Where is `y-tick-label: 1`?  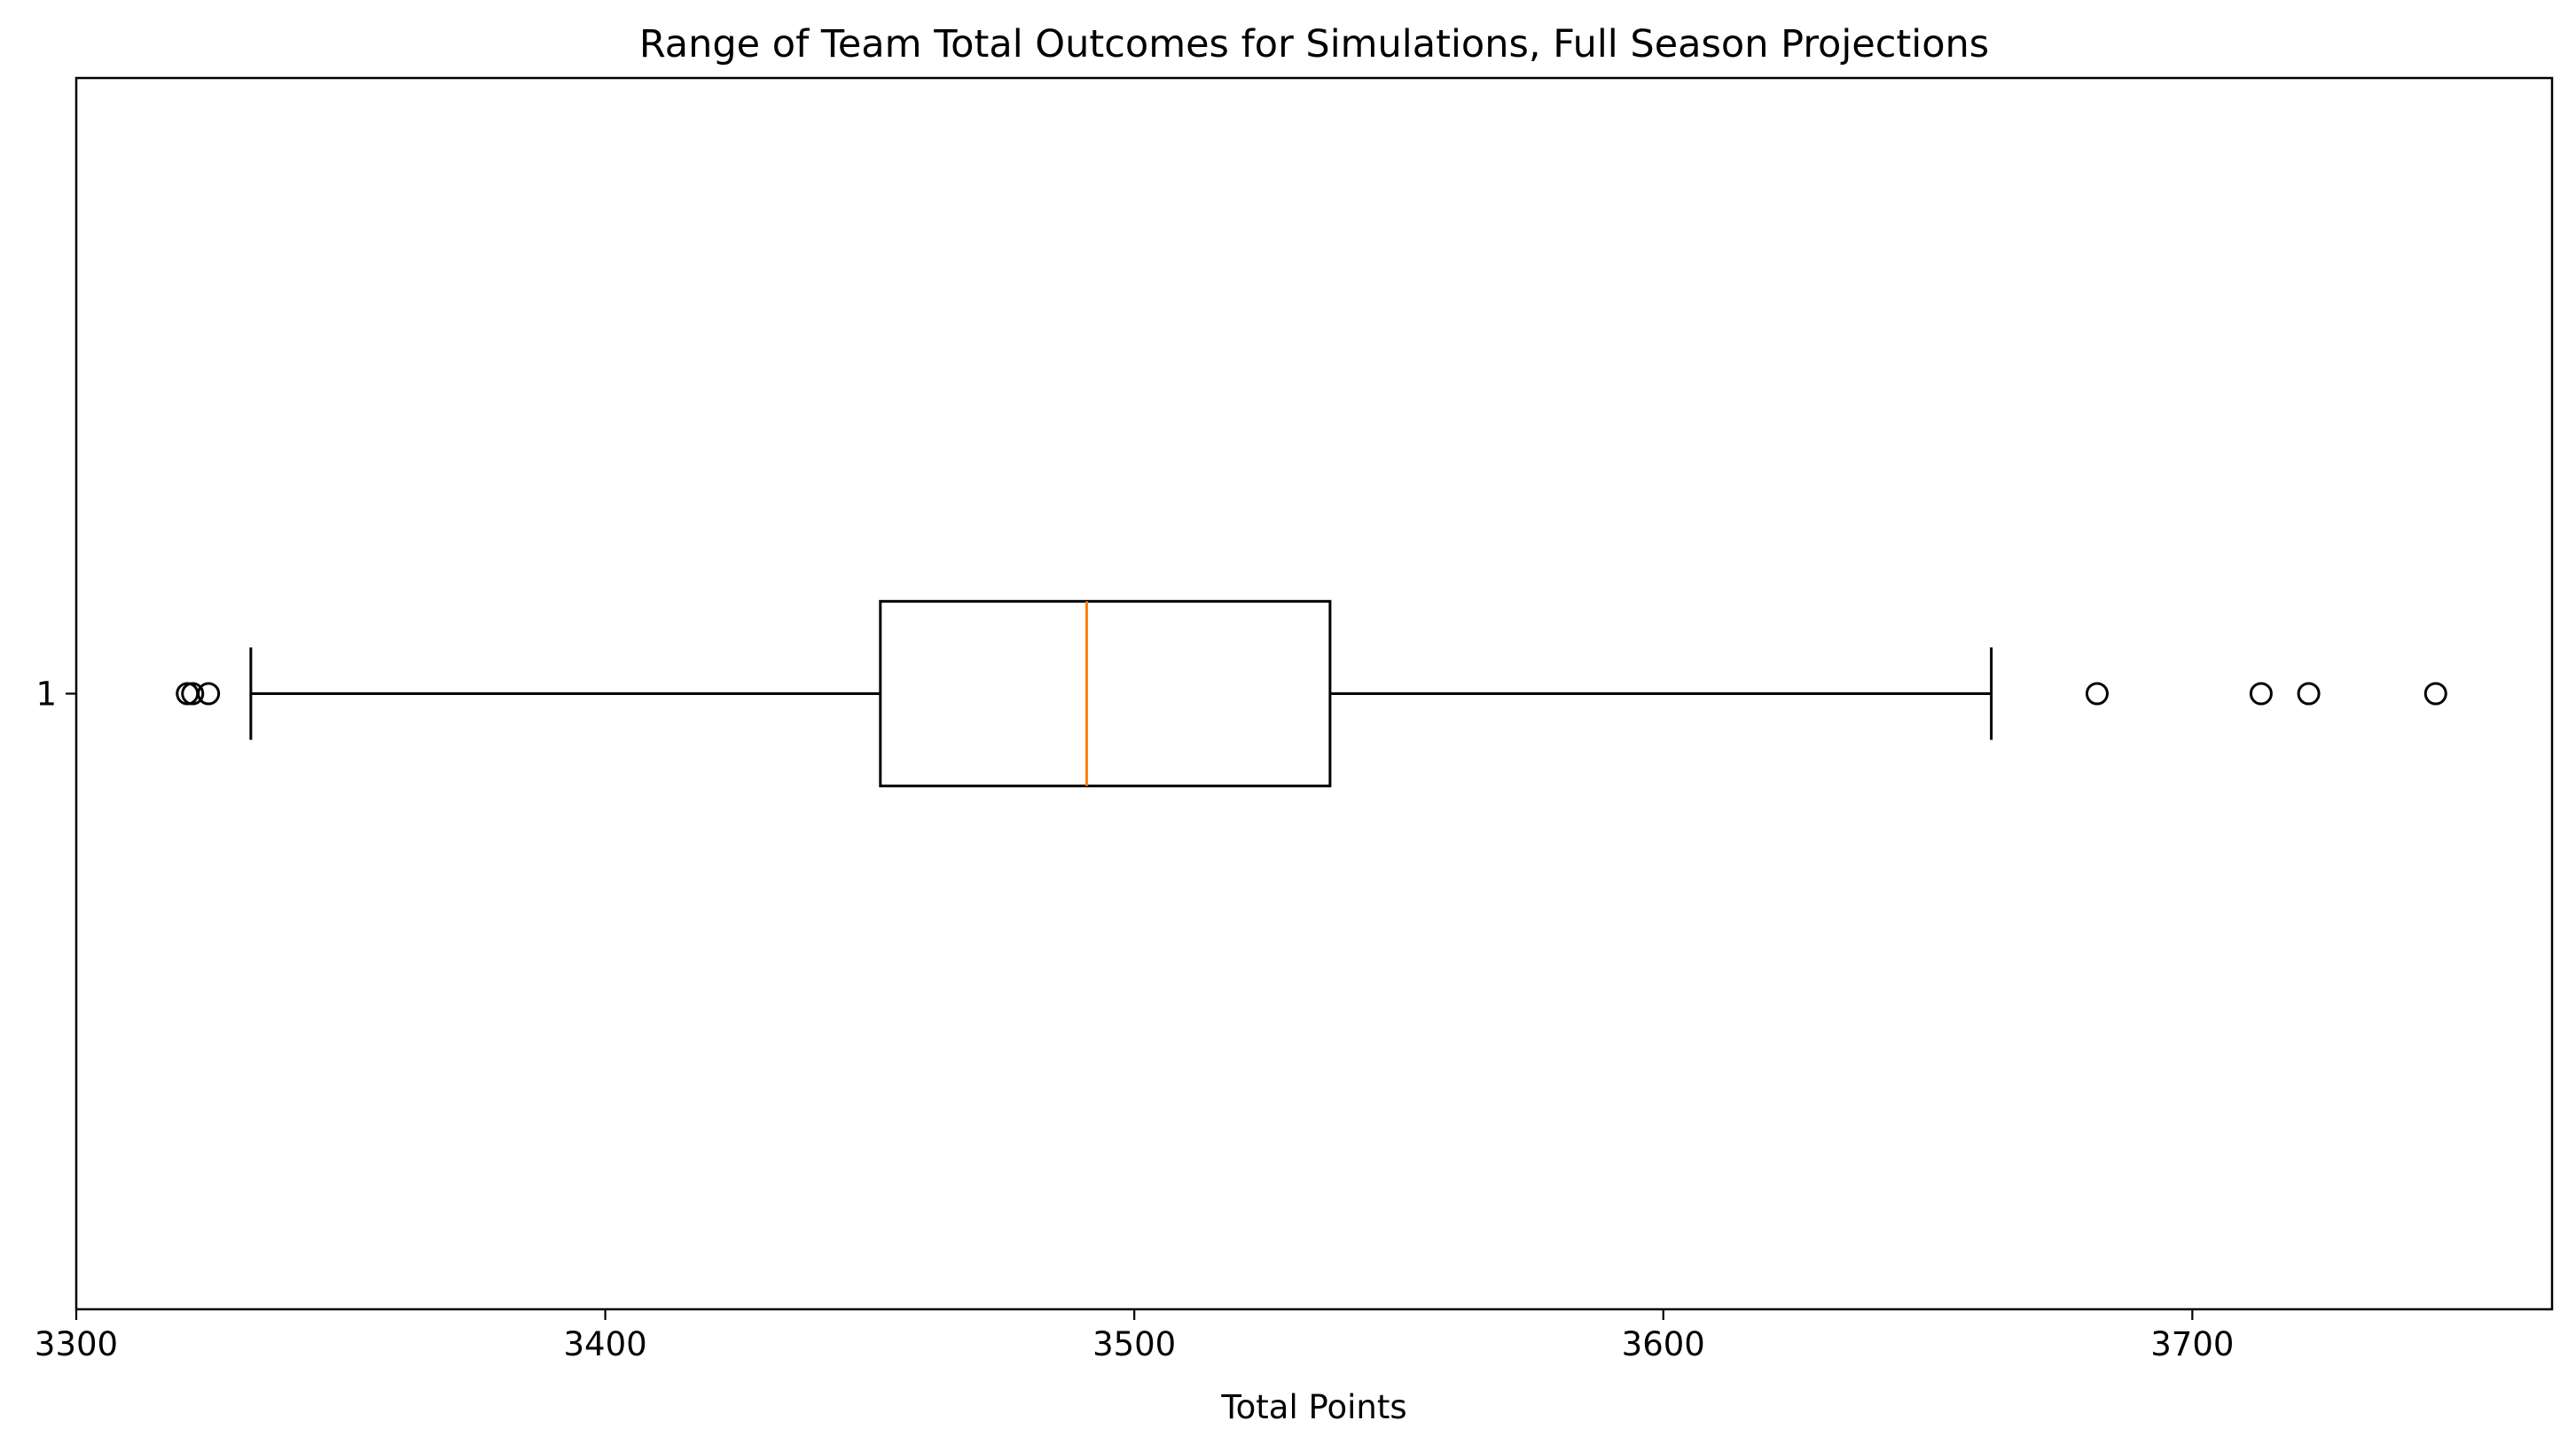 y-tick-label: 1 is located at coordinates (46, 694).